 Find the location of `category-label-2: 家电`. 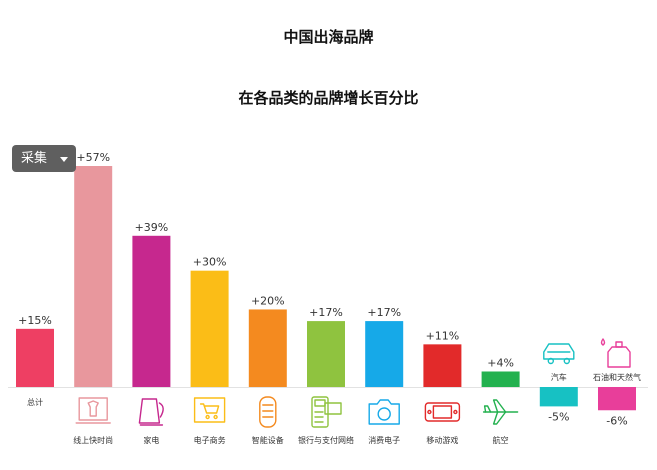

category-label-2: 家电 is located at coordinates (151, 440).